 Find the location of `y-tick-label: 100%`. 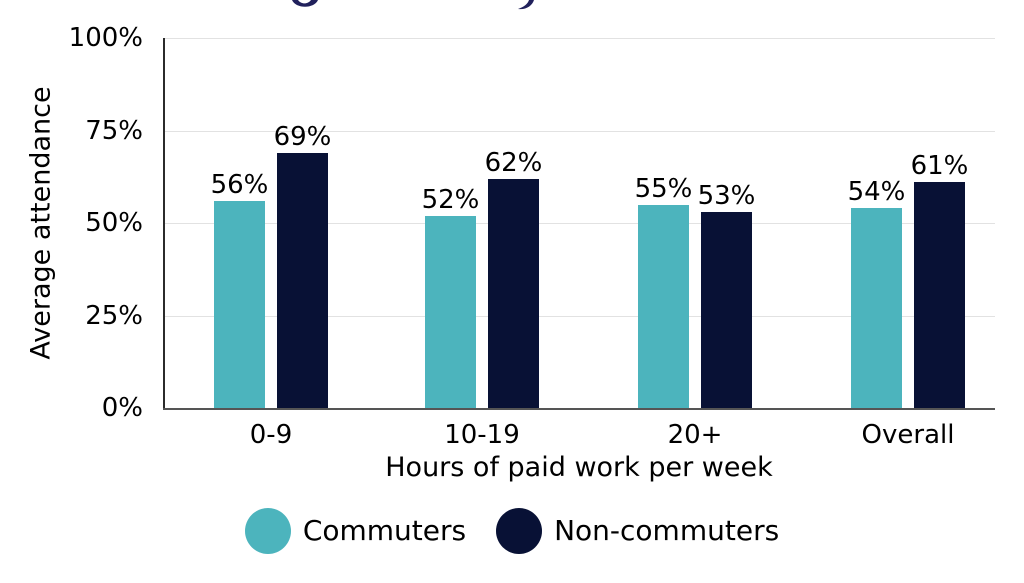

y-tick-label: 100% is located at coordinates (105, 38).